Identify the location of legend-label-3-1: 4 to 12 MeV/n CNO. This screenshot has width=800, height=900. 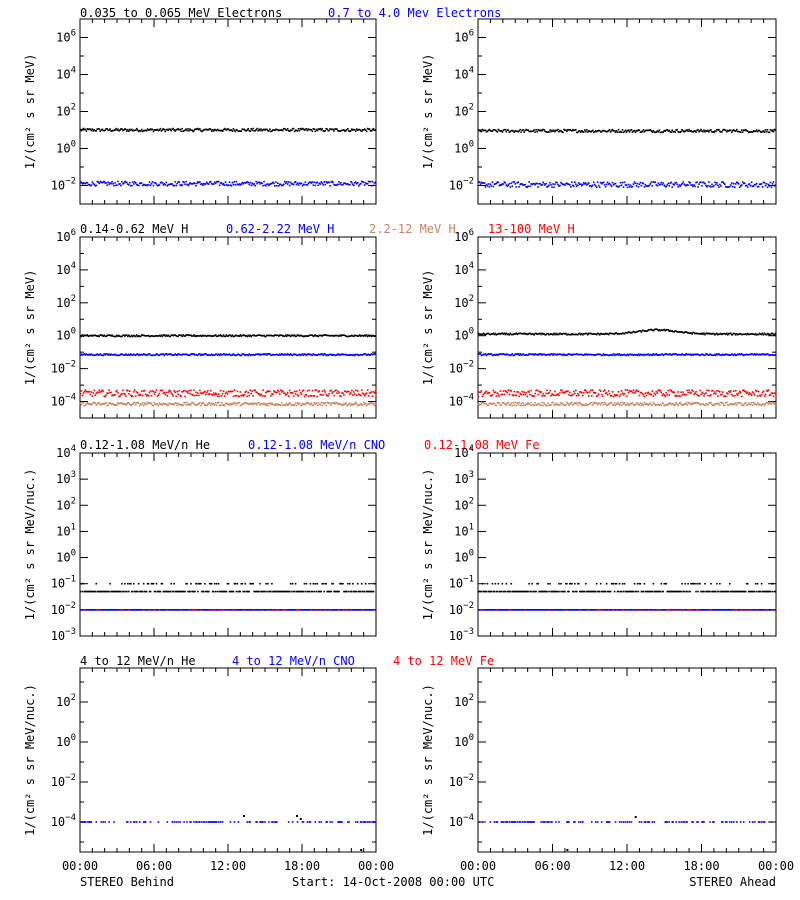
(293, 661).